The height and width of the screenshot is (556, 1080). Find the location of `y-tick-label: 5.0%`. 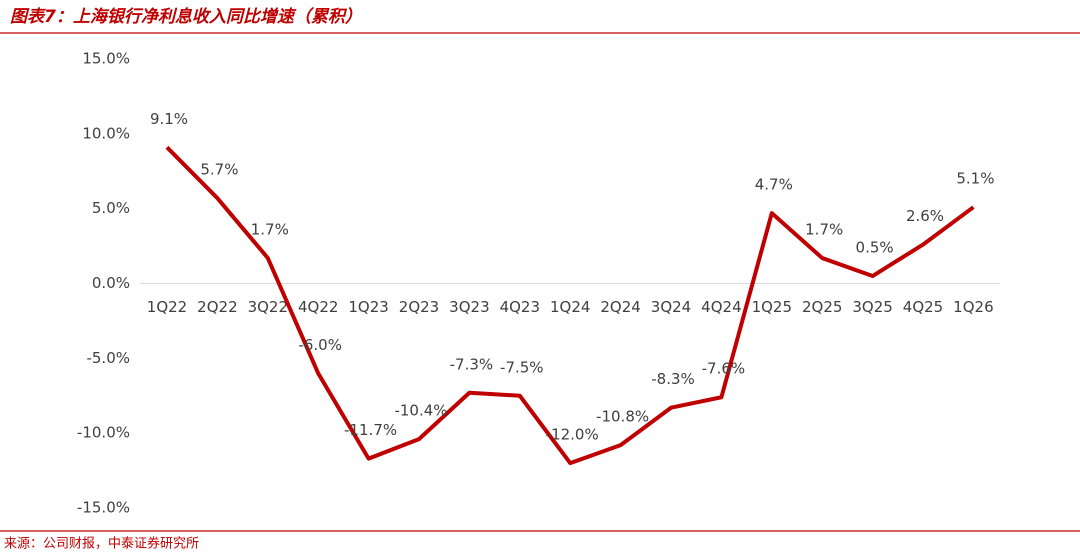

y-tick-label: 5.0% is located at coordinates (111, 208).